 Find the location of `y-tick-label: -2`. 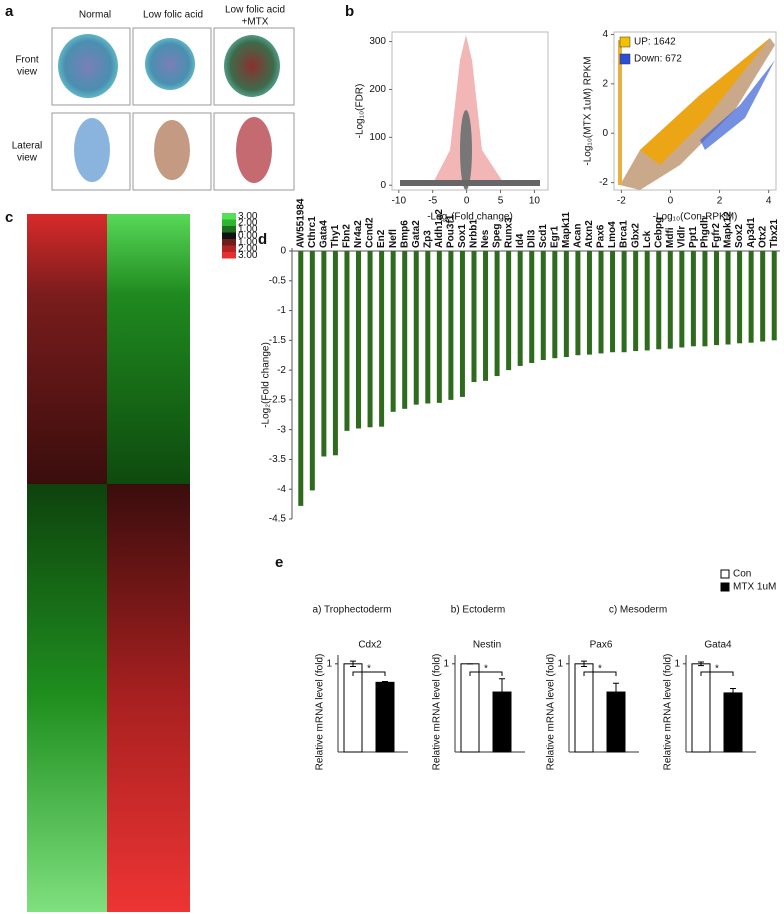

y-tick-label: -2 is located at coordinates (603, 182).